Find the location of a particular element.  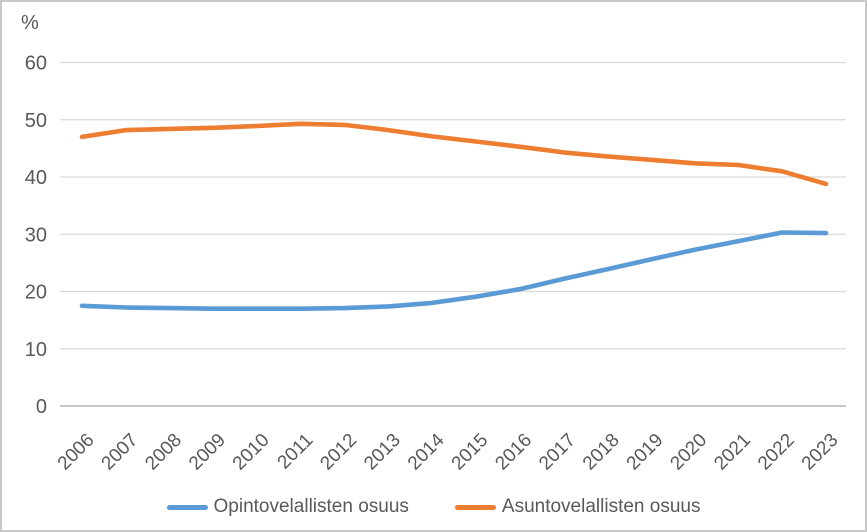

series-line-0-opintovelallisten is located at coordinates (454, 271).